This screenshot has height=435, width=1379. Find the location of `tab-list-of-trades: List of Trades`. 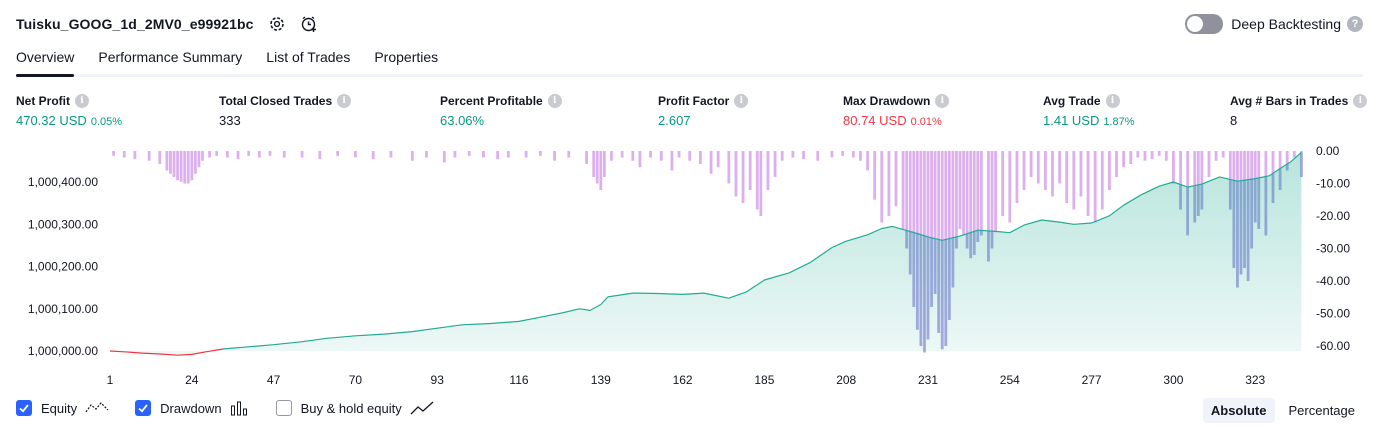

tab-list-of-trades: List of Trades is located at coordinates (308, 57).